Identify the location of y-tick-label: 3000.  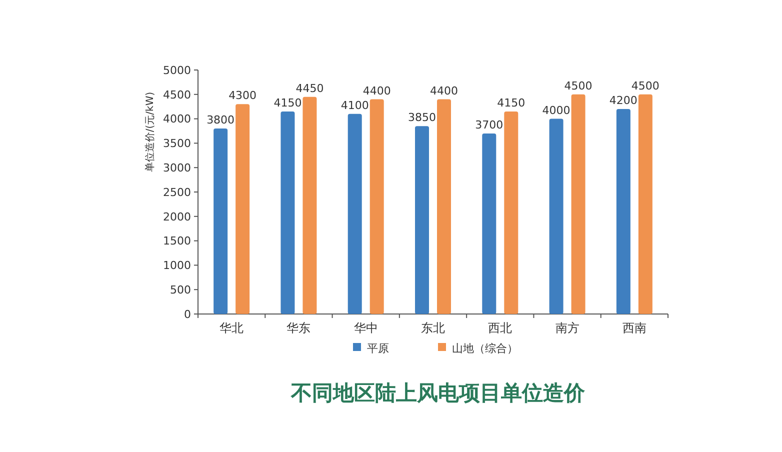
(177, 167).